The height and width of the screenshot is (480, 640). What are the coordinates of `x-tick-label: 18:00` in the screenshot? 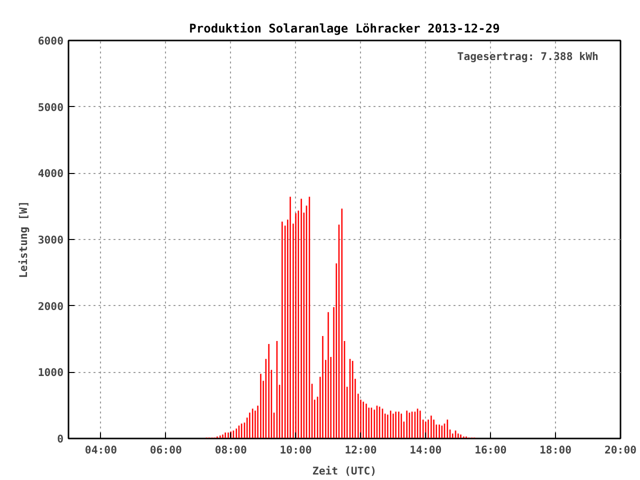 It's located at (556, 450).